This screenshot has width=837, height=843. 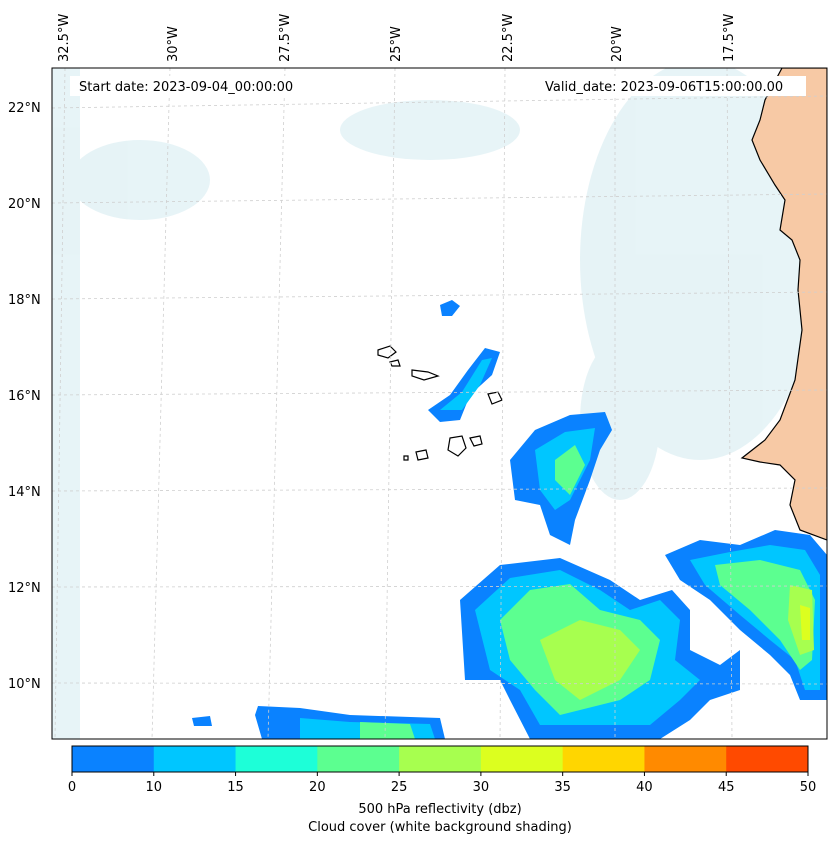 I want to click on valid-date-box, so click(x=672, y=86).